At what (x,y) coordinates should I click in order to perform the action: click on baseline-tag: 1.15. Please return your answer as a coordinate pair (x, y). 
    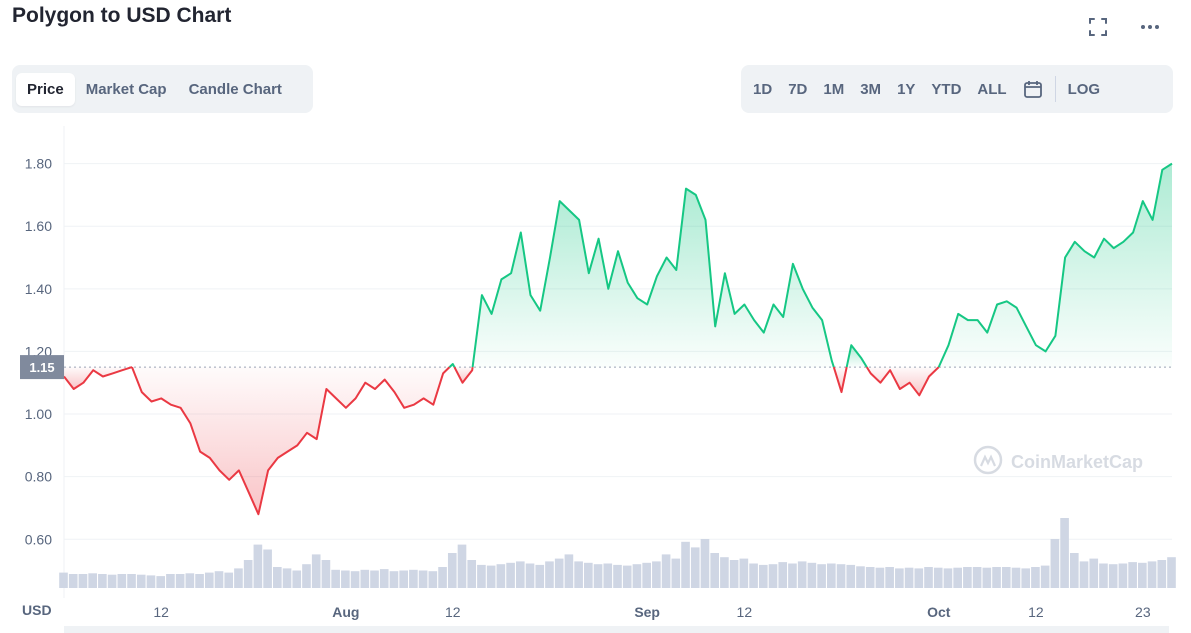
    Looking at the image, I should click on (42, 367).